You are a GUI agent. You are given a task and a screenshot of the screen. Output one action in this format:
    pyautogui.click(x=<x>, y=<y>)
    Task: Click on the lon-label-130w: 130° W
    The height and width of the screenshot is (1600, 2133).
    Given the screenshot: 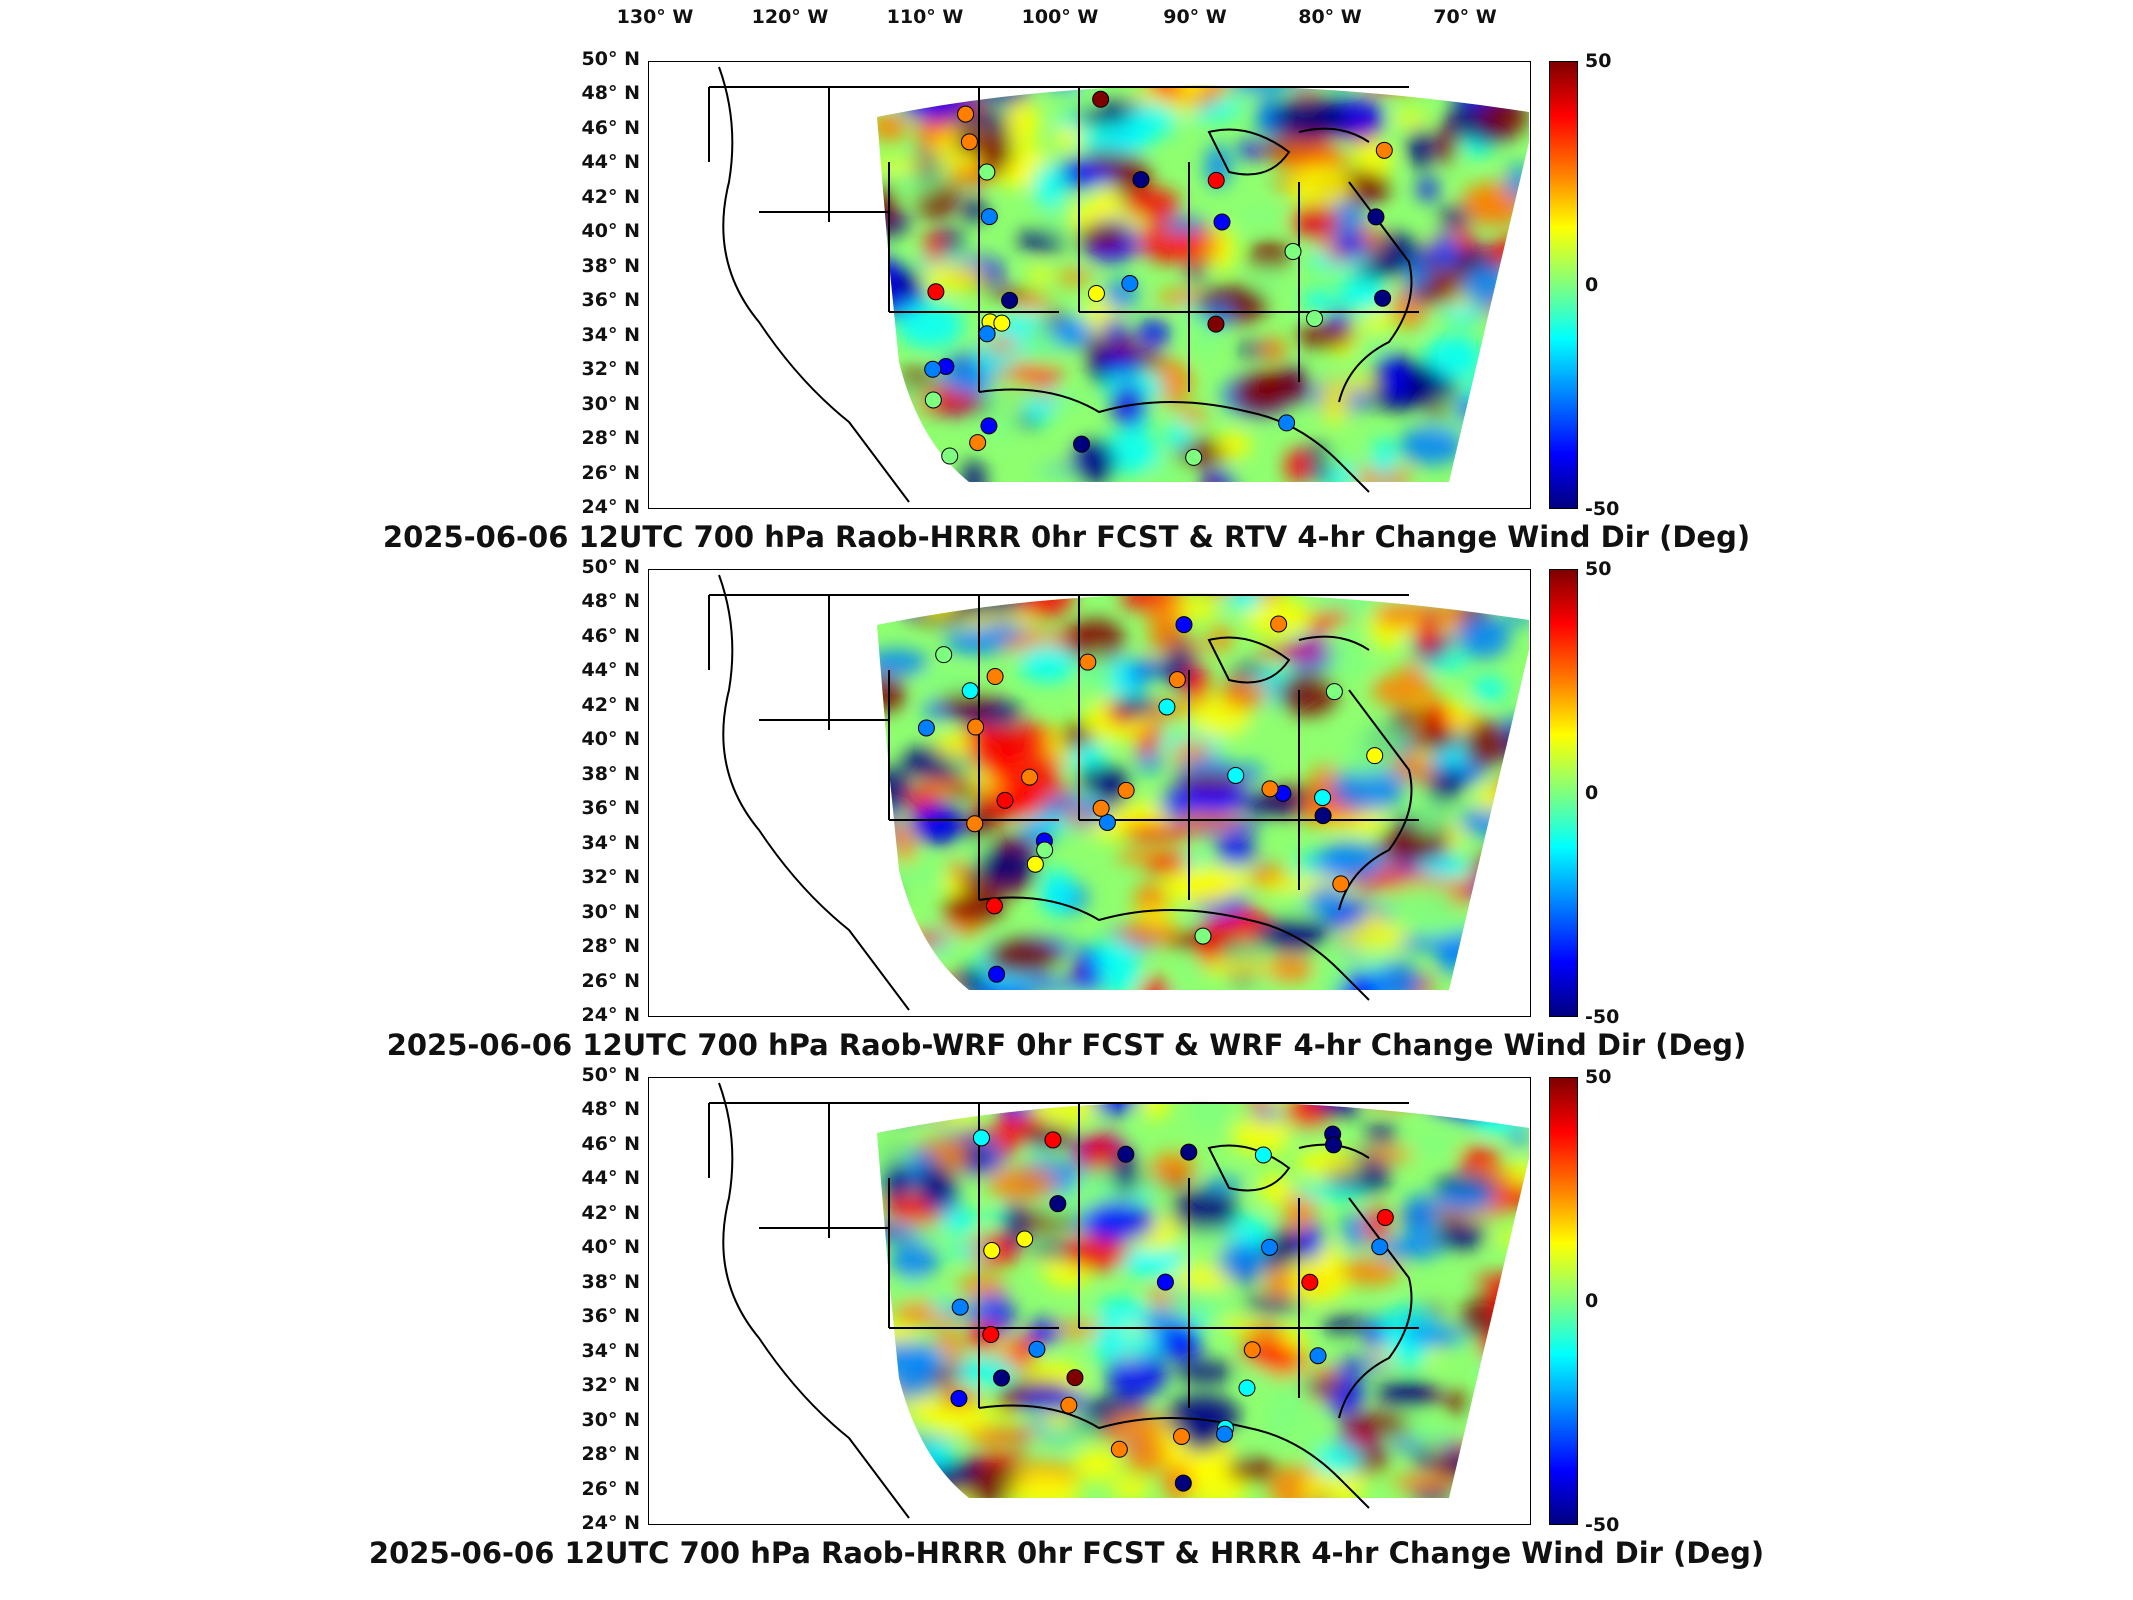 What is the action you would take?
    pyautogui.click(x=655, y=17)
    